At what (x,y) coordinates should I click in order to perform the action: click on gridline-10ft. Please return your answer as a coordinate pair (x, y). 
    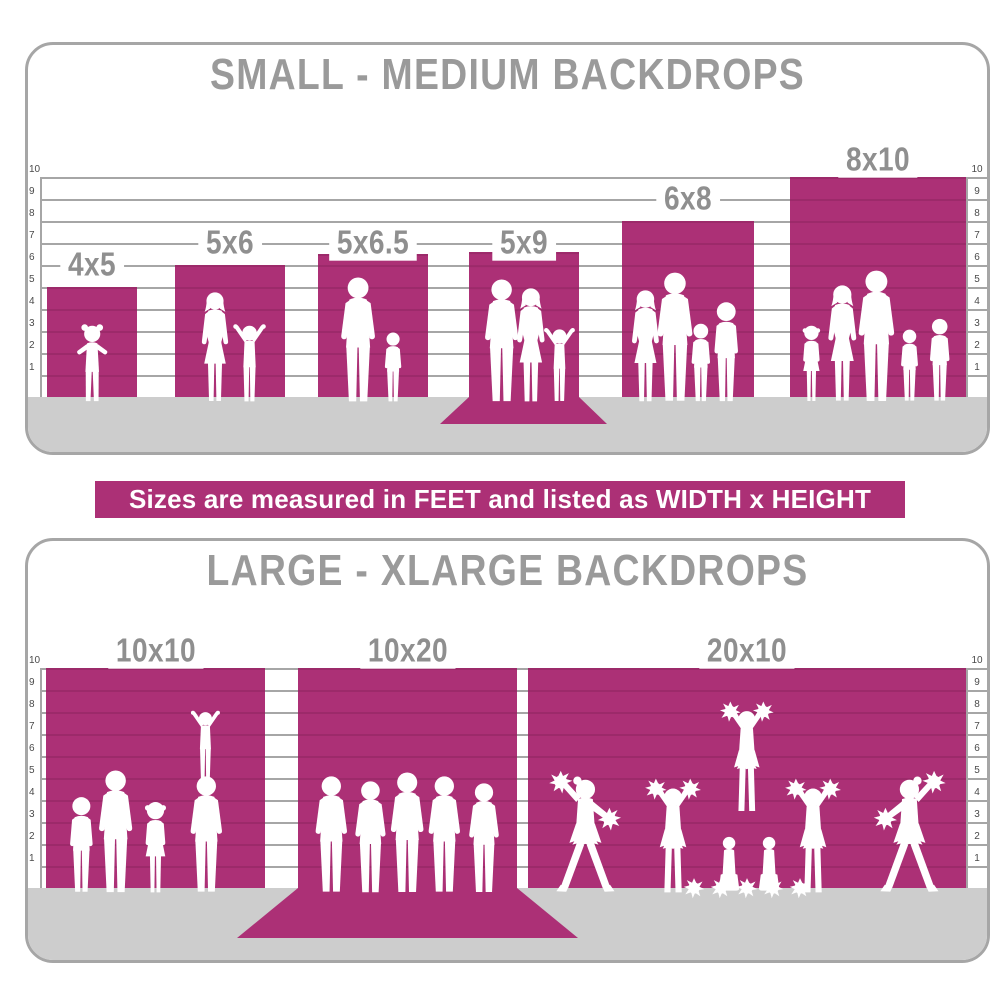
    Looking at the image, I should click on (513, 178).